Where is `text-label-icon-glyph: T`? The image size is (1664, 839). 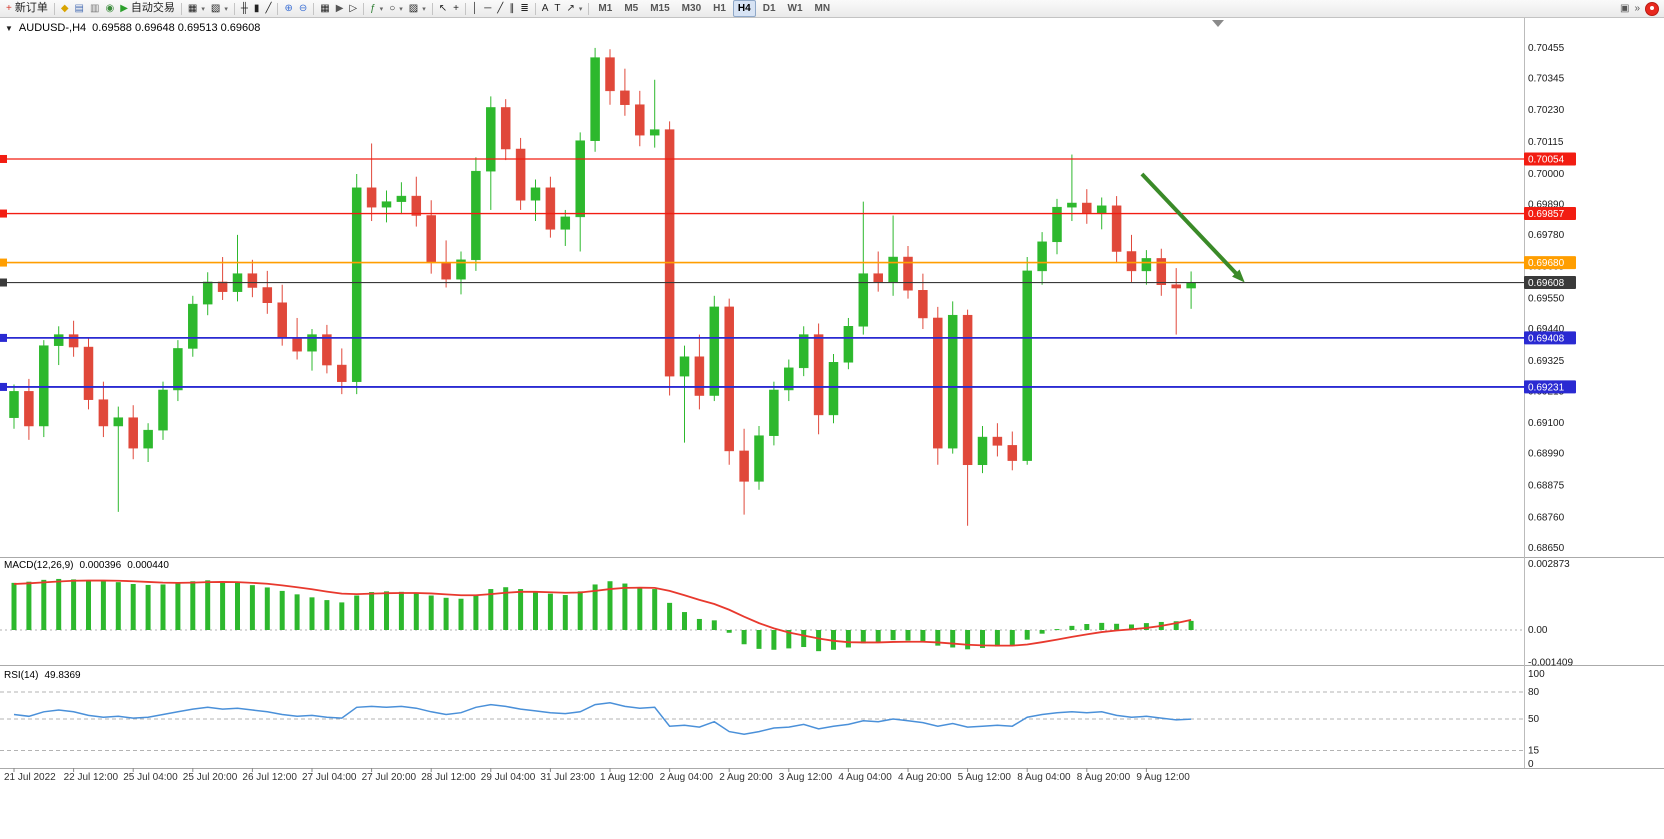
text-label-icon-glyph: T is located at coordinates (557, 8).